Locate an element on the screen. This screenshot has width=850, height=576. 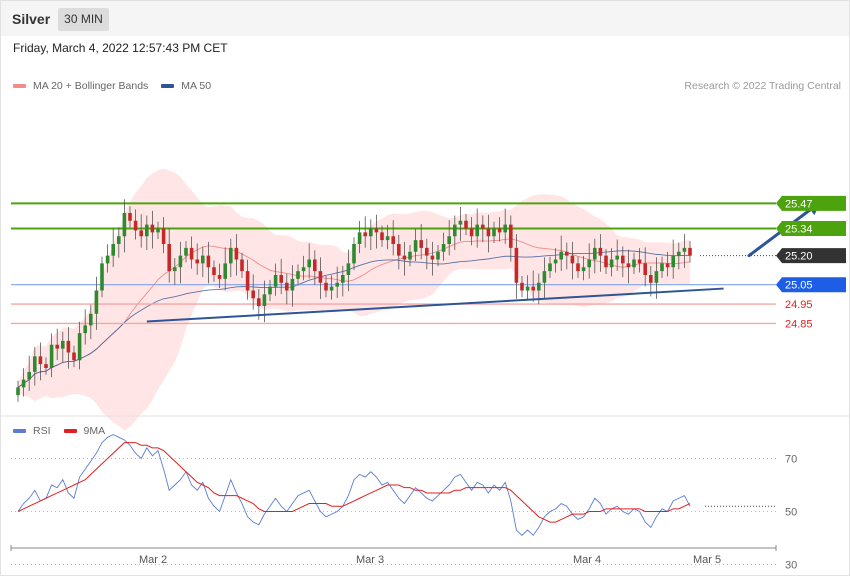
time-tick-label: Mar 2 is located at coordinates (153, 560).